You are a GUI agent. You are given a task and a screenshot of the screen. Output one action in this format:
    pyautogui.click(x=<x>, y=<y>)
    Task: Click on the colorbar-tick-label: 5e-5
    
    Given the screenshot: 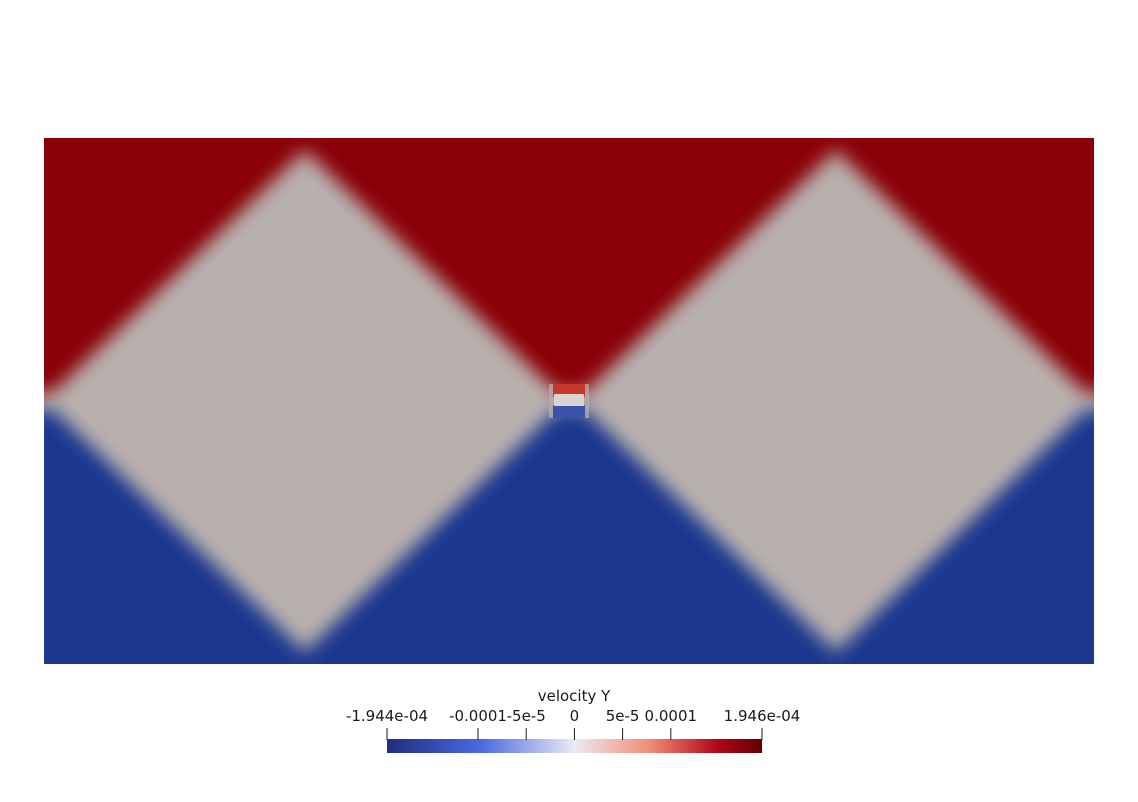 What is the action you would take?
    pyautogui.click(x=623, y=716)
    